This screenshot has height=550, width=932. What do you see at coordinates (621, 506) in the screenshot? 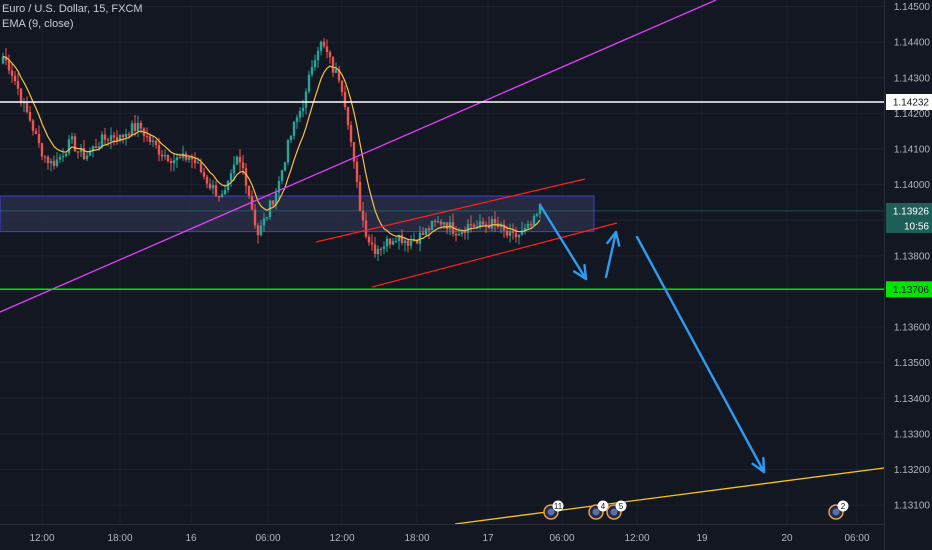
I see `event-badge-count: 5` at bounding box center [621, 506].